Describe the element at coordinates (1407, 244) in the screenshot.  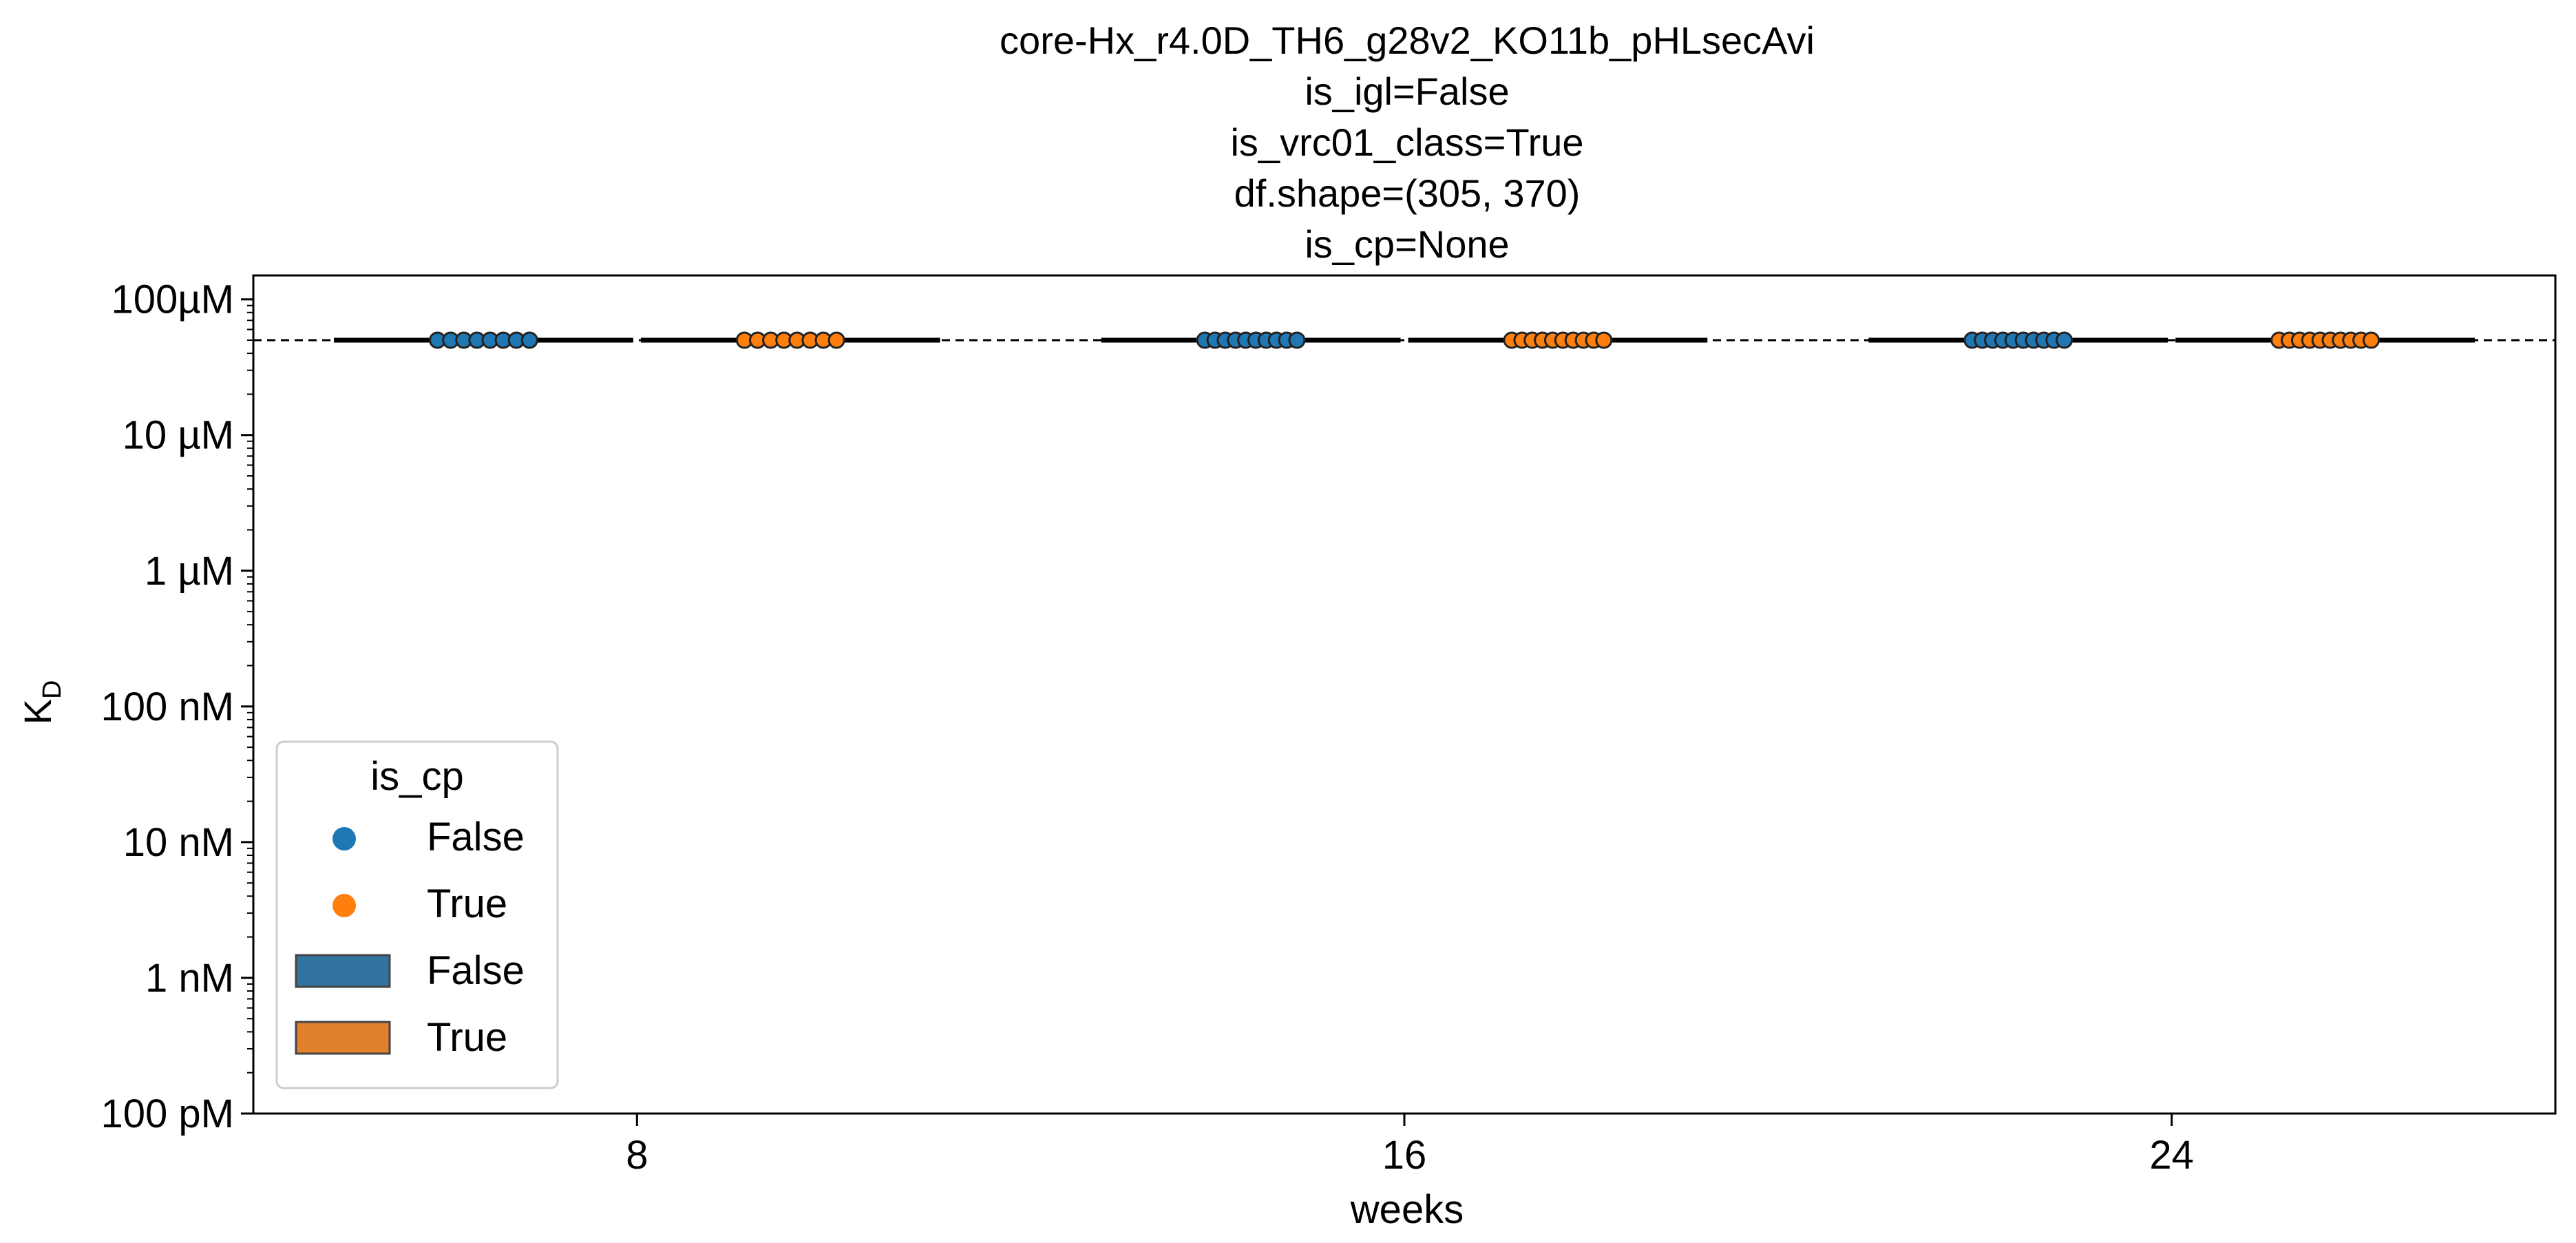
I see `title-line-5: is_cp=None` at that location.